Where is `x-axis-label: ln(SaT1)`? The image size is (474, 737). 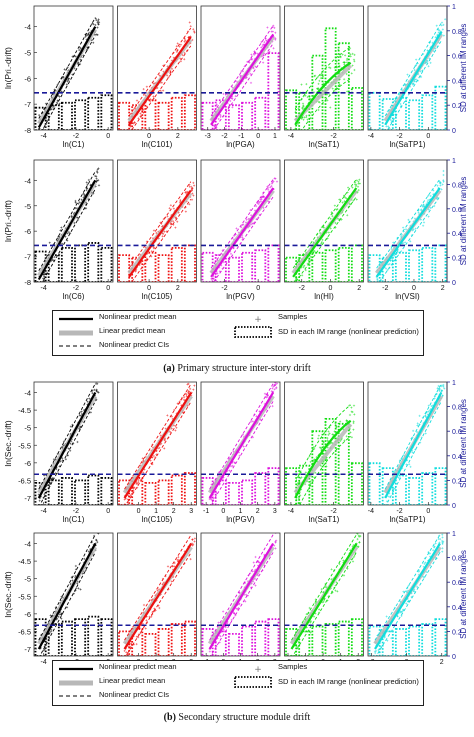
x-axis-label: ln(SaT1) is located at coordinates (324, 144).